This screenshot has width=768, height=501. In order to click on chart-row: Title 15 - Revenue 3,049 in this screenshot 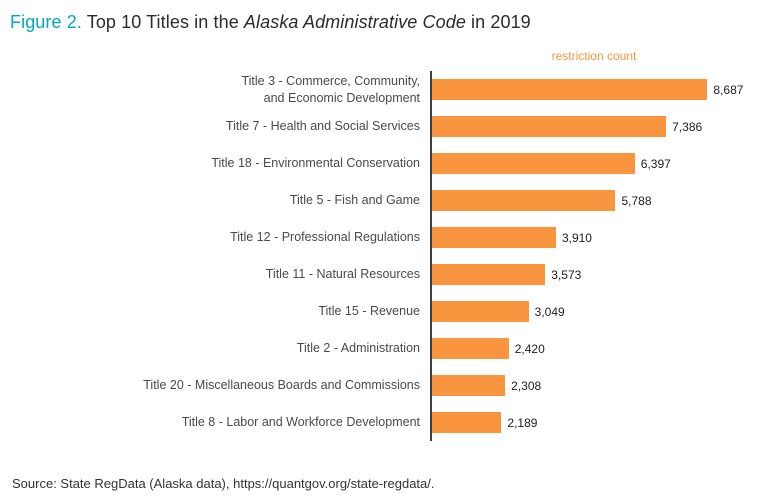, I will do `click(383, 311)`.